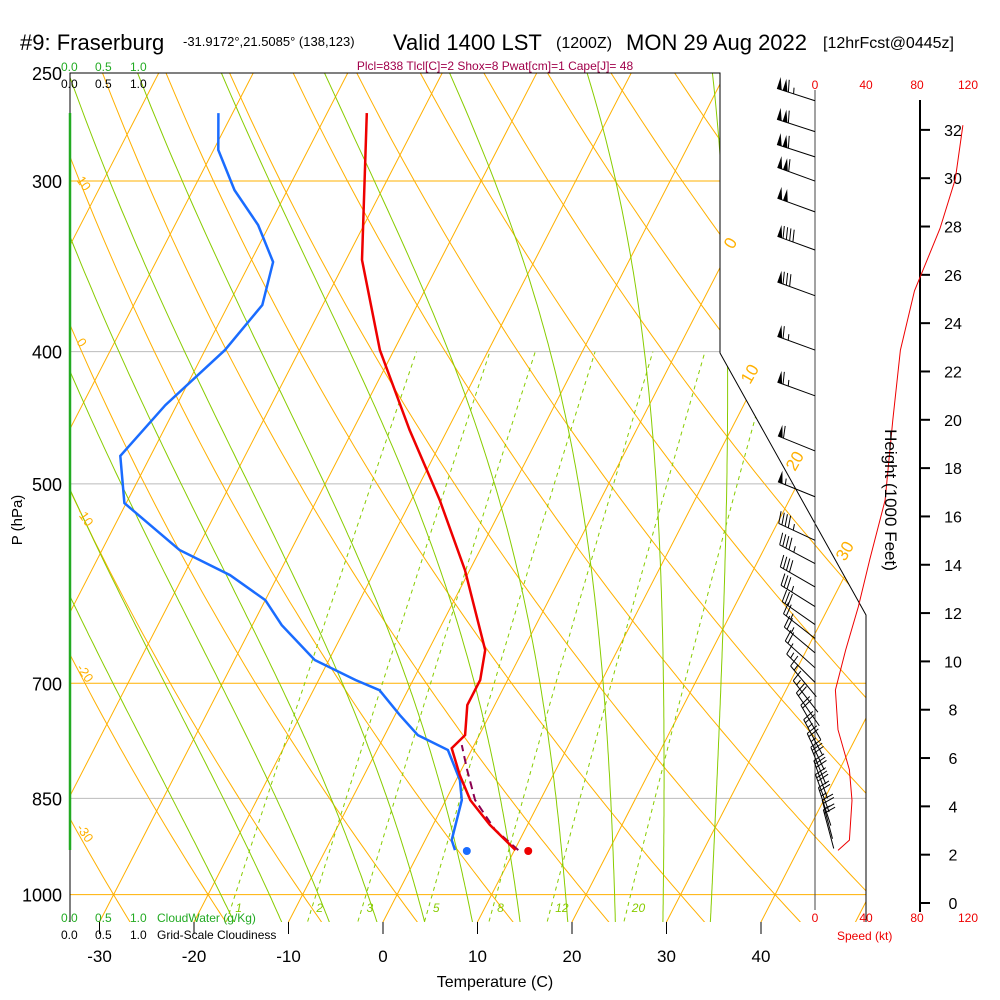 This screenshot has width=1000, height=1000. Describe the element at coordinates (953, 324) in the screenshot. I see `height-tick-label: 24` at that location.